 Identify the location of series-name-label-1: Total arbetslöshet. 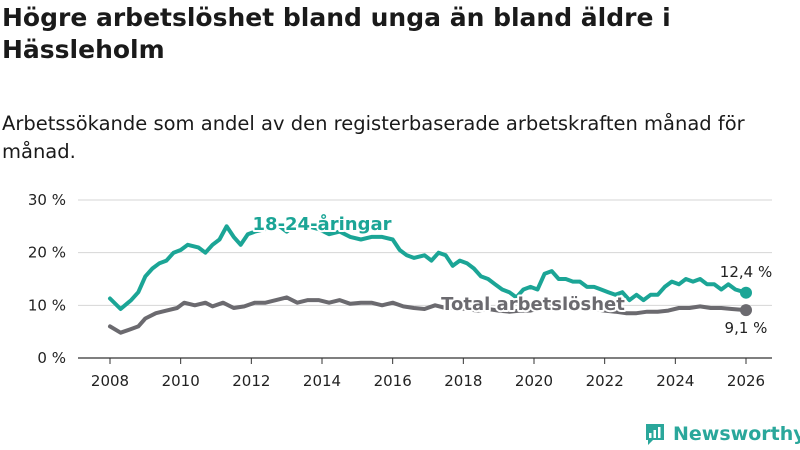
(533, 304).